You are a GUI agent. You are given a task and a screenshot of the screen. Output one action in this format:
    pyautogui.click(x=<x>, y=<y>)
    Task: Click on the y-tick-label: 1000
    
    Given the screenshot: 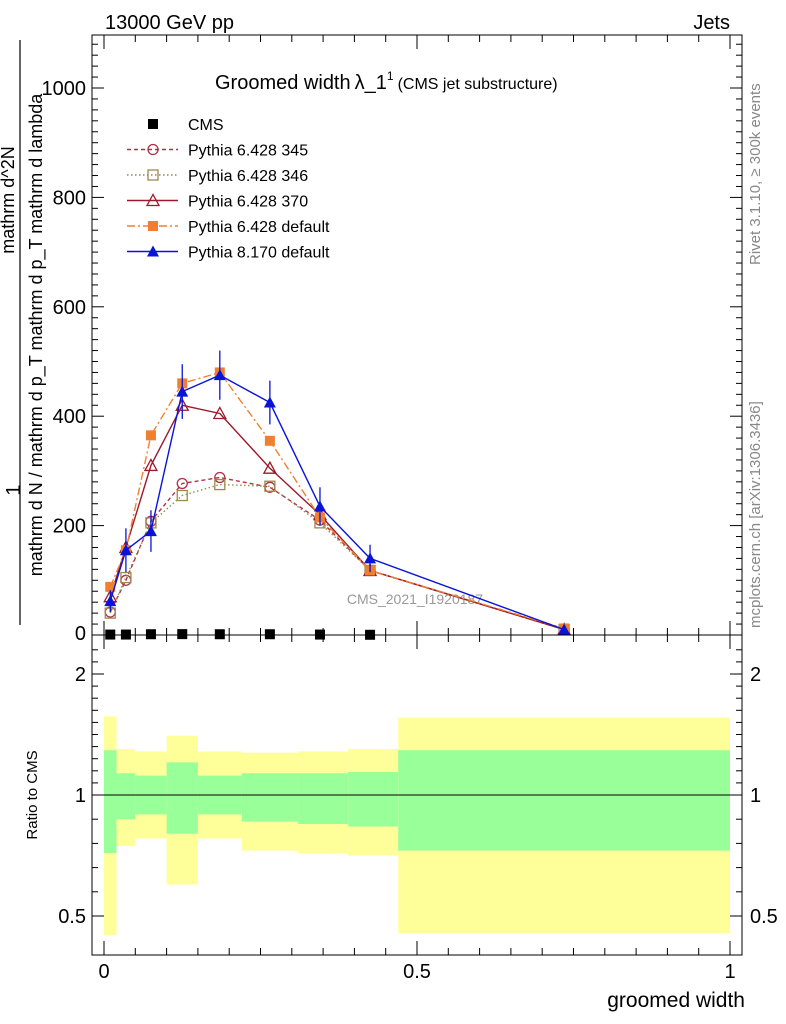 What is the action you would take?
    pyautogui.click(x=64, y=89)
    